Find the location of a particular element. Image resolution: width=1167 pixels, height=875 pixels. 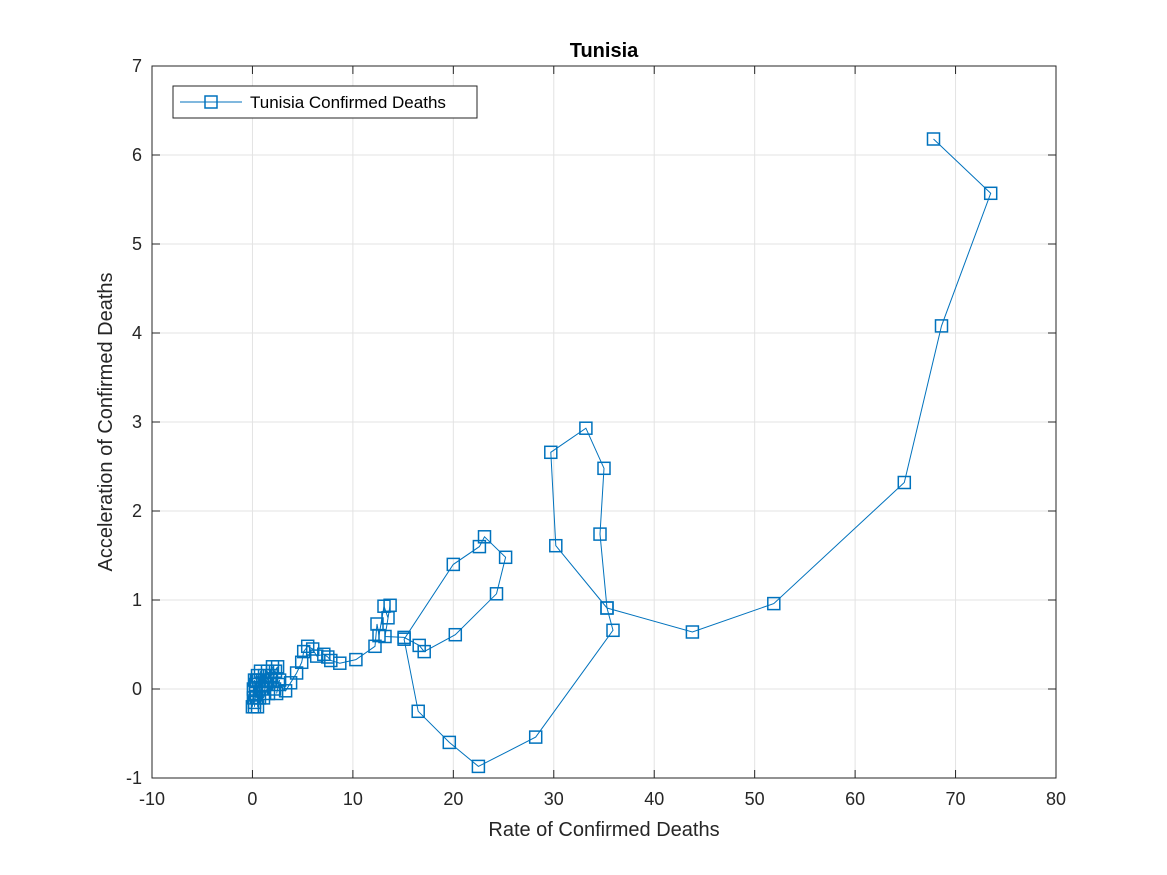

y-tick-label: 5 is located at coordinates (137, 244).